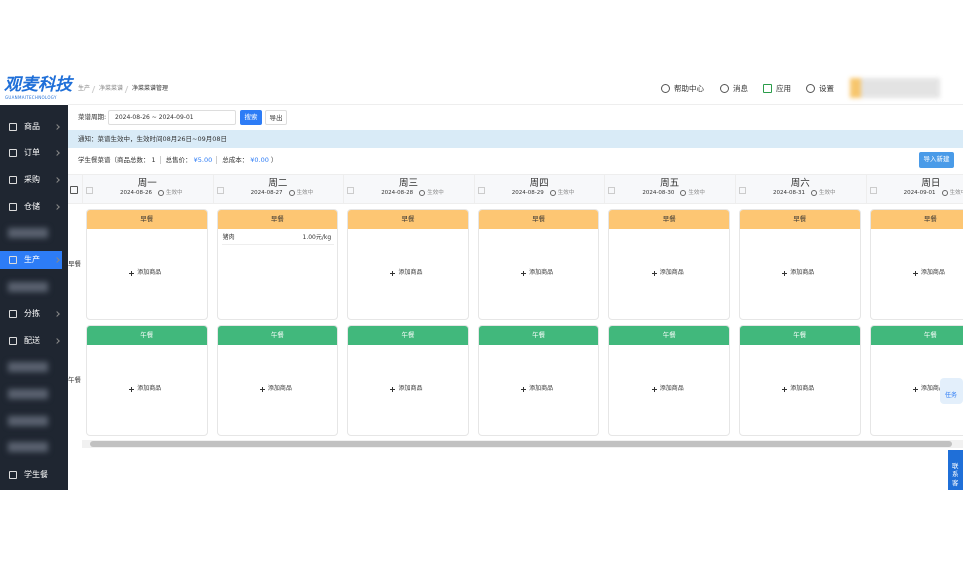 Image resolution: width=963 pixels, height=564 pixels. What do you see at coordinates (317, 237) in the screenshot?
I see `item-price: 1.00元/kg` at bounding box center [317, 237].